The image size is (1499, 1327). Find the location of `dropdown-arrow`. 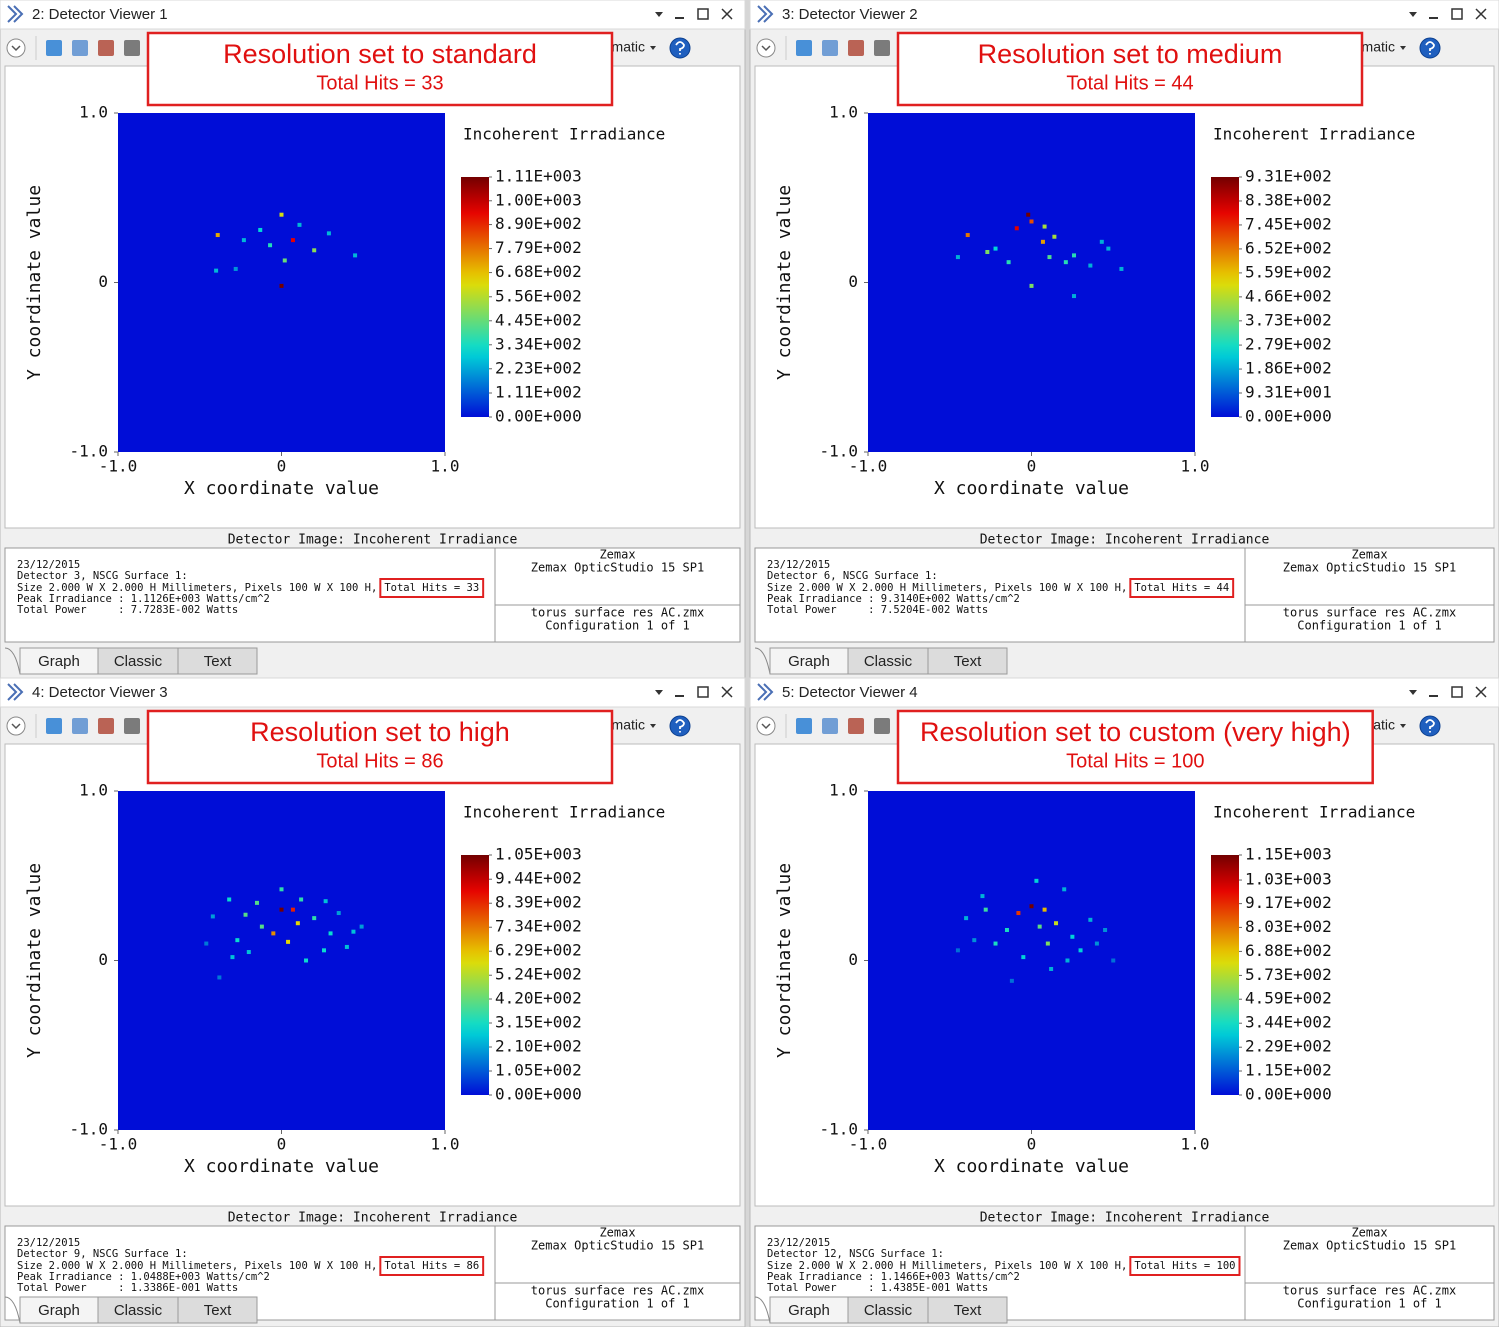

dropdown-arrow is located at coordinates (653, 48).